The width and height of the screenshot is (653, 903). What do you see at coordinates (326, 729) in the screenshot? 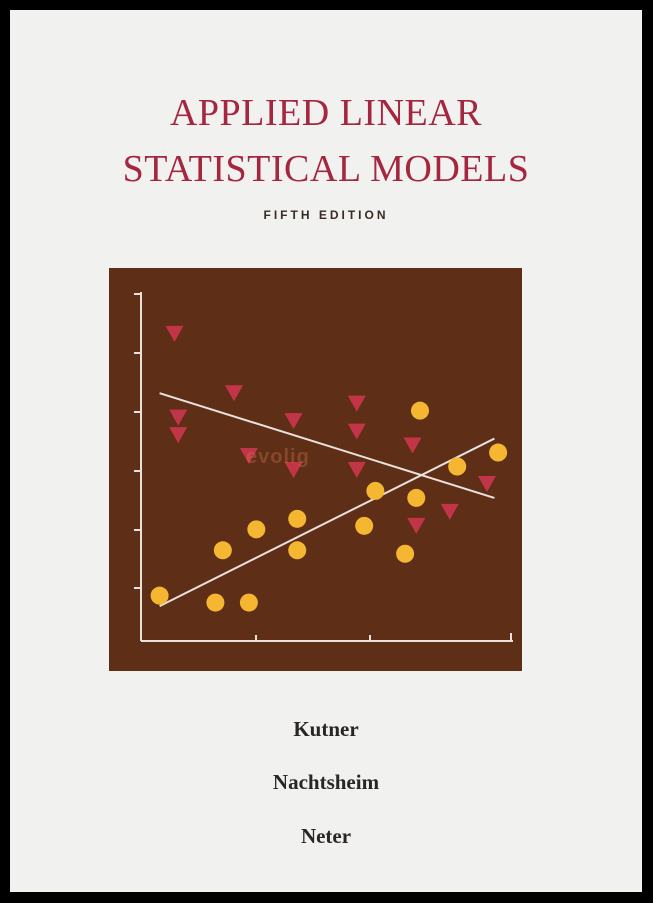
I see `author-kutner: Kutner` at bounding box center [326, 729].